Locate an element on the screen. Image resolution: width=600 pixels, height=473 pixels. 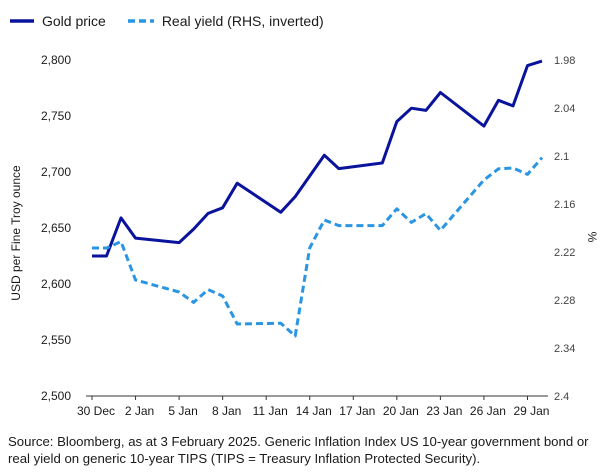
legend-gold-label: Gold price is located at coordinates (74, 21).